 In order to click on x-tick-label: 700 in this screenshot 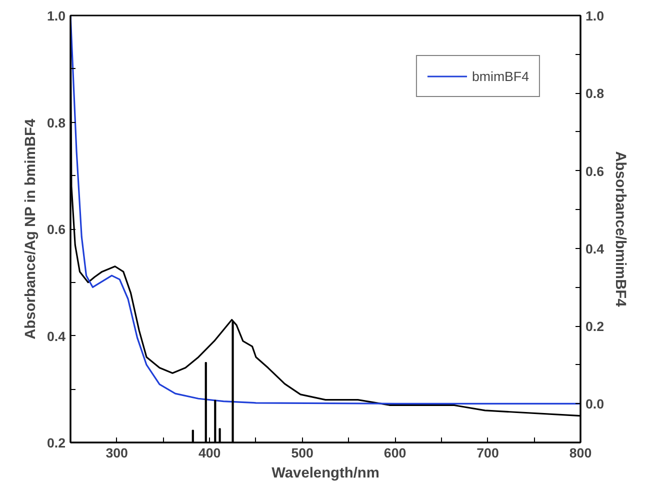, I will do `click(487, 453)`.